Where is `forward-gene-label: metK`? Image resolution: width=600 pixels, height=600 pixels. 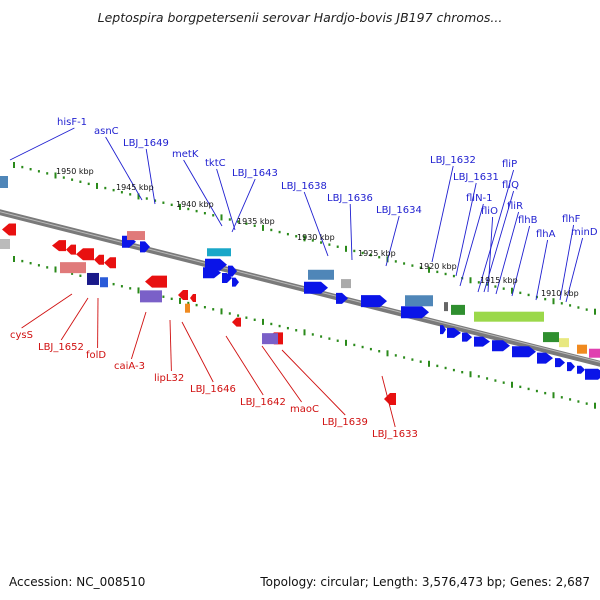 forward-gene-label: metK is located at coordinates (185, 154).